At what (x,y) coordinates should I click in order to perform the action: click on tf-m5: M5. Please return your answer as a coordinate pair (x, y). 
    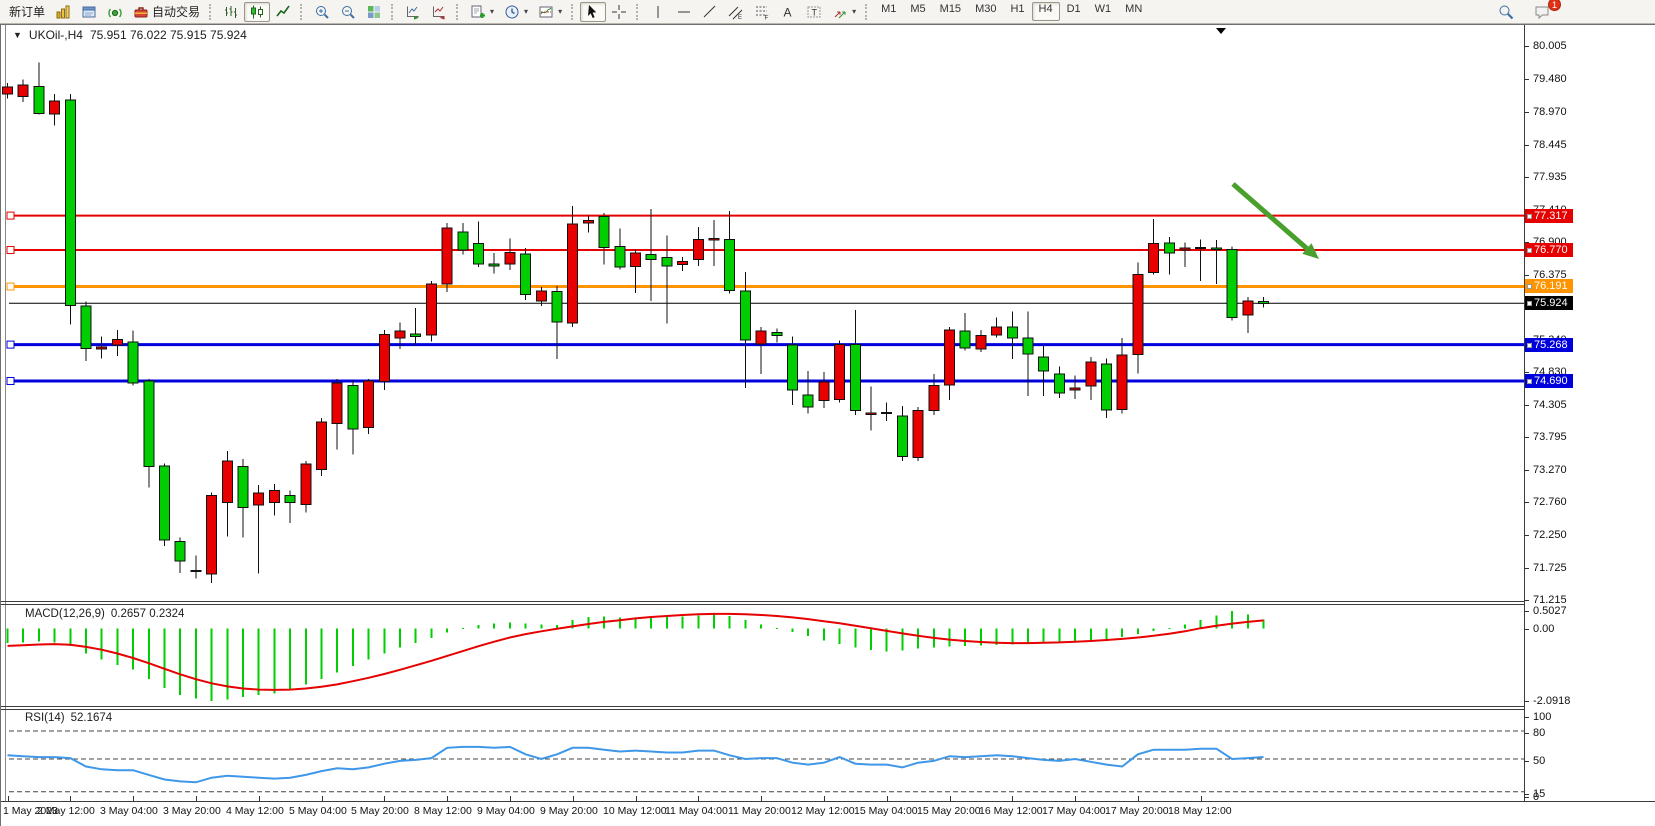
    Looking at the image, I should click on (917, 11).